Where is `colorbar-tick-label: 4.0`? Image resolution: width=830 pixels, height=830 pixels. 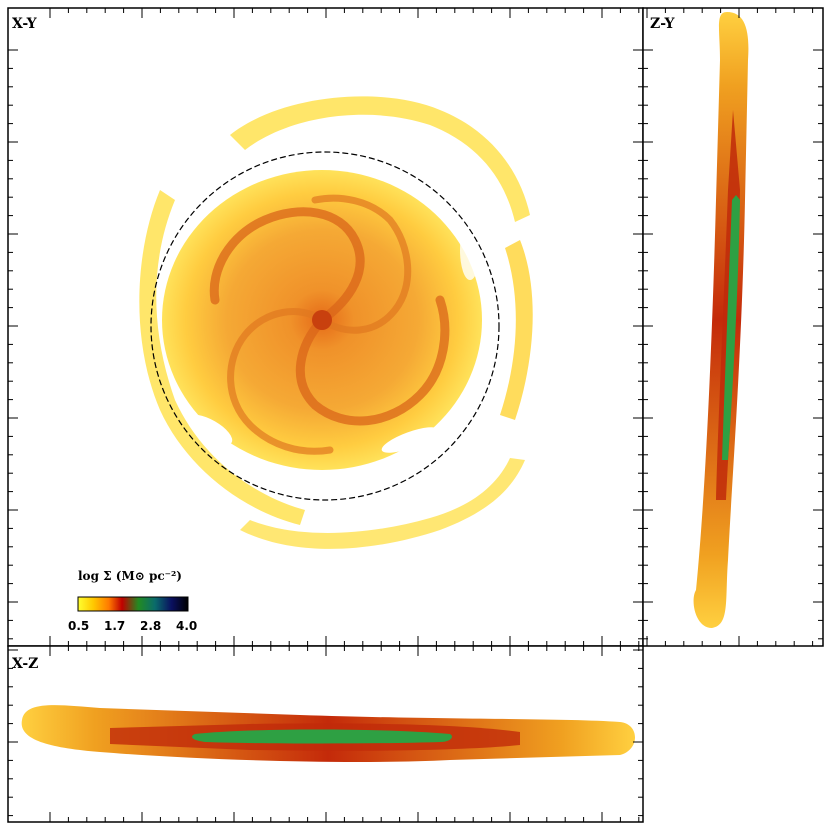
colorbar-tick-label: 4.0 is located at coordinates (186, 626).